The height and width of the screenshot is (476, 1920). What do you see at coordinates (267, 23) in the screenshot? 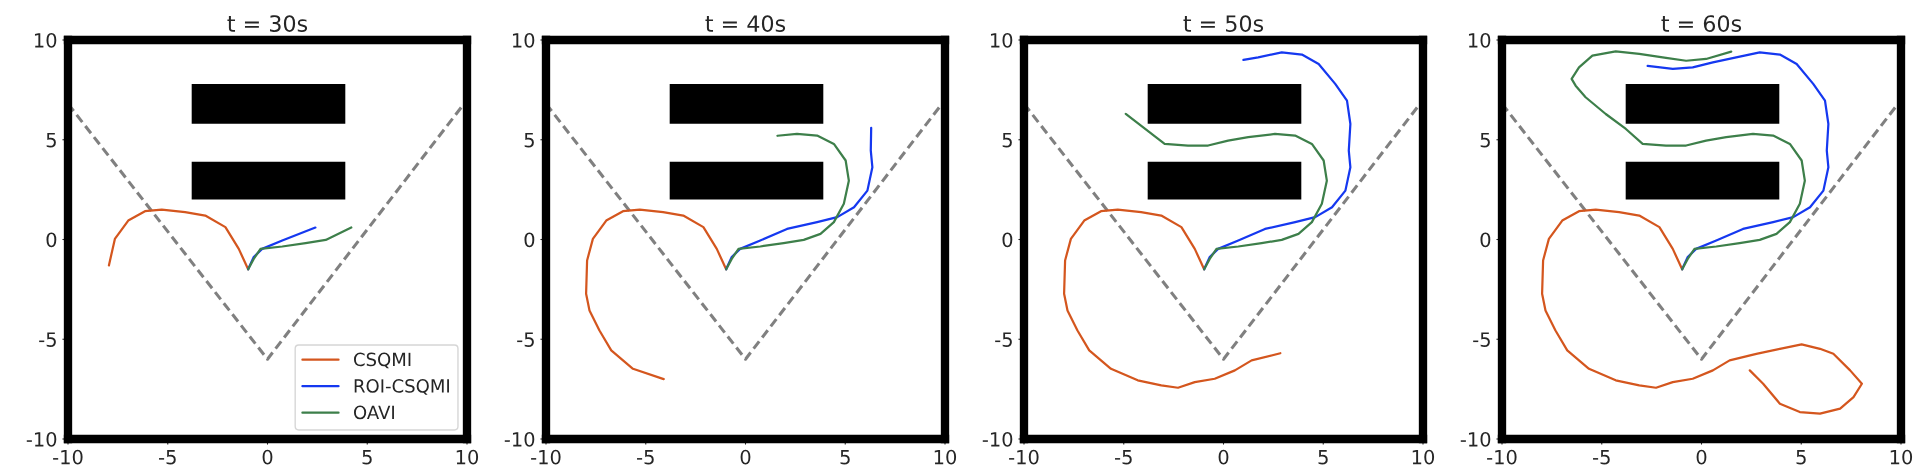
I see `chart-title: t = 30s` at bounding box center [267, 23].